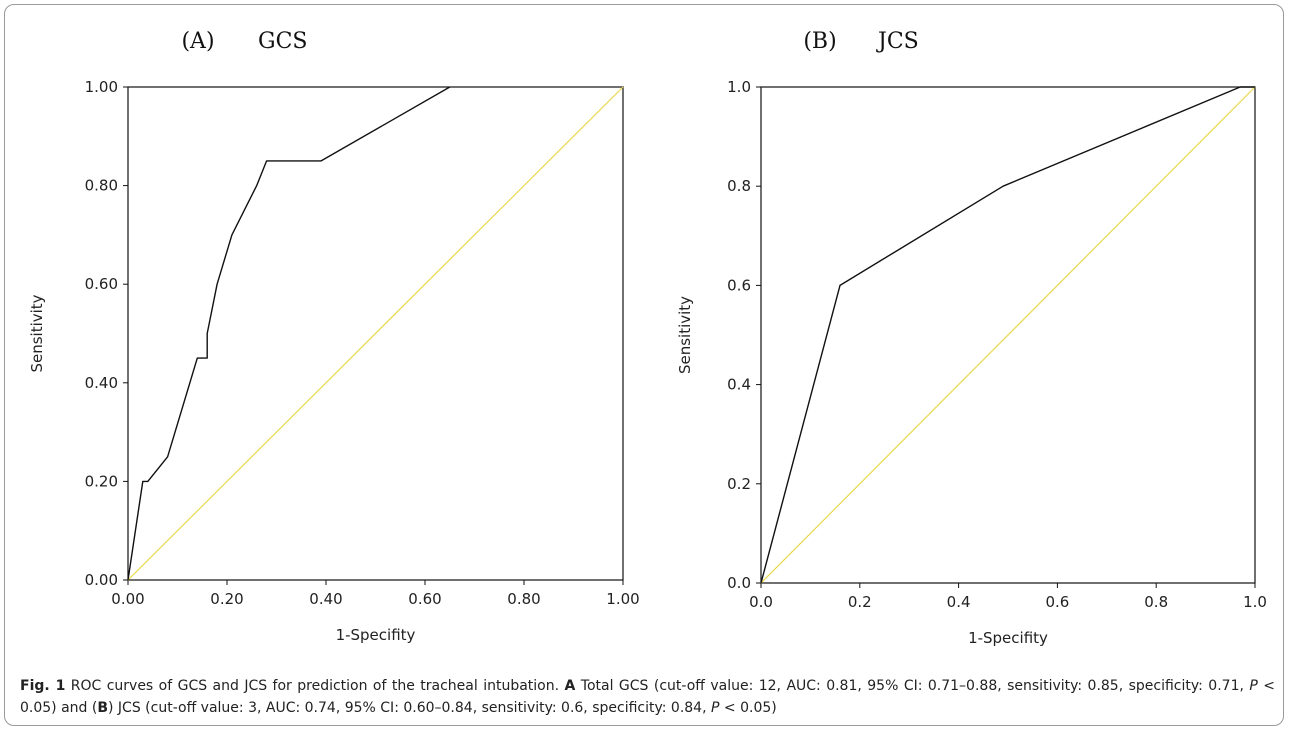 This screenshot has width=1290, height=732. I want to click on panel-b-ytick-label: 0.6, so click(739, 285).